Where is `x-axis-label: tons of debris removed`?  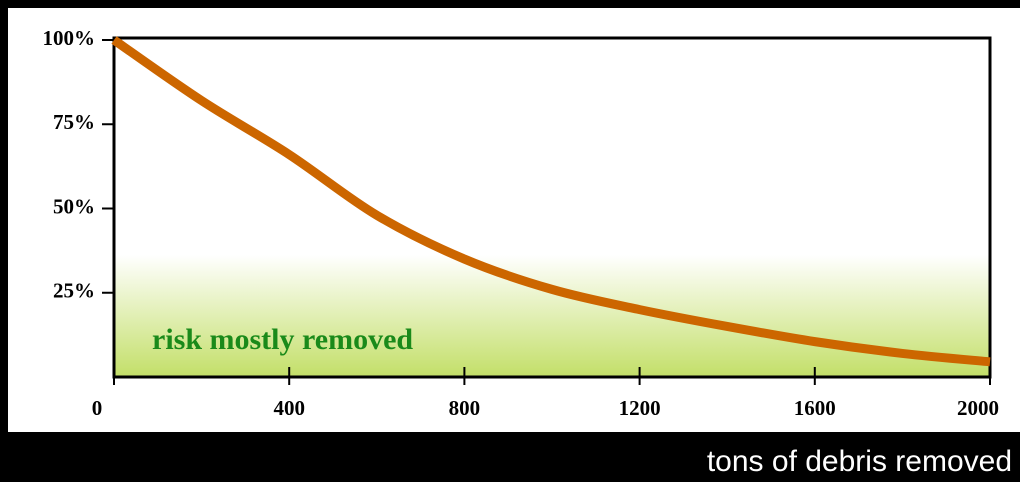 x-axis-label: tons of debris removed is located at coordinates (859, 461).